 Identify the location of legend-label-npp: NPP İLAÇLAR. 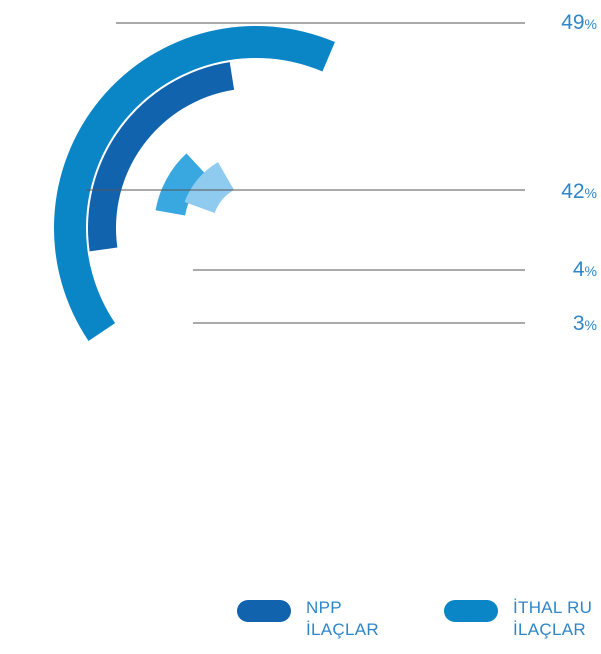
(342, 618).